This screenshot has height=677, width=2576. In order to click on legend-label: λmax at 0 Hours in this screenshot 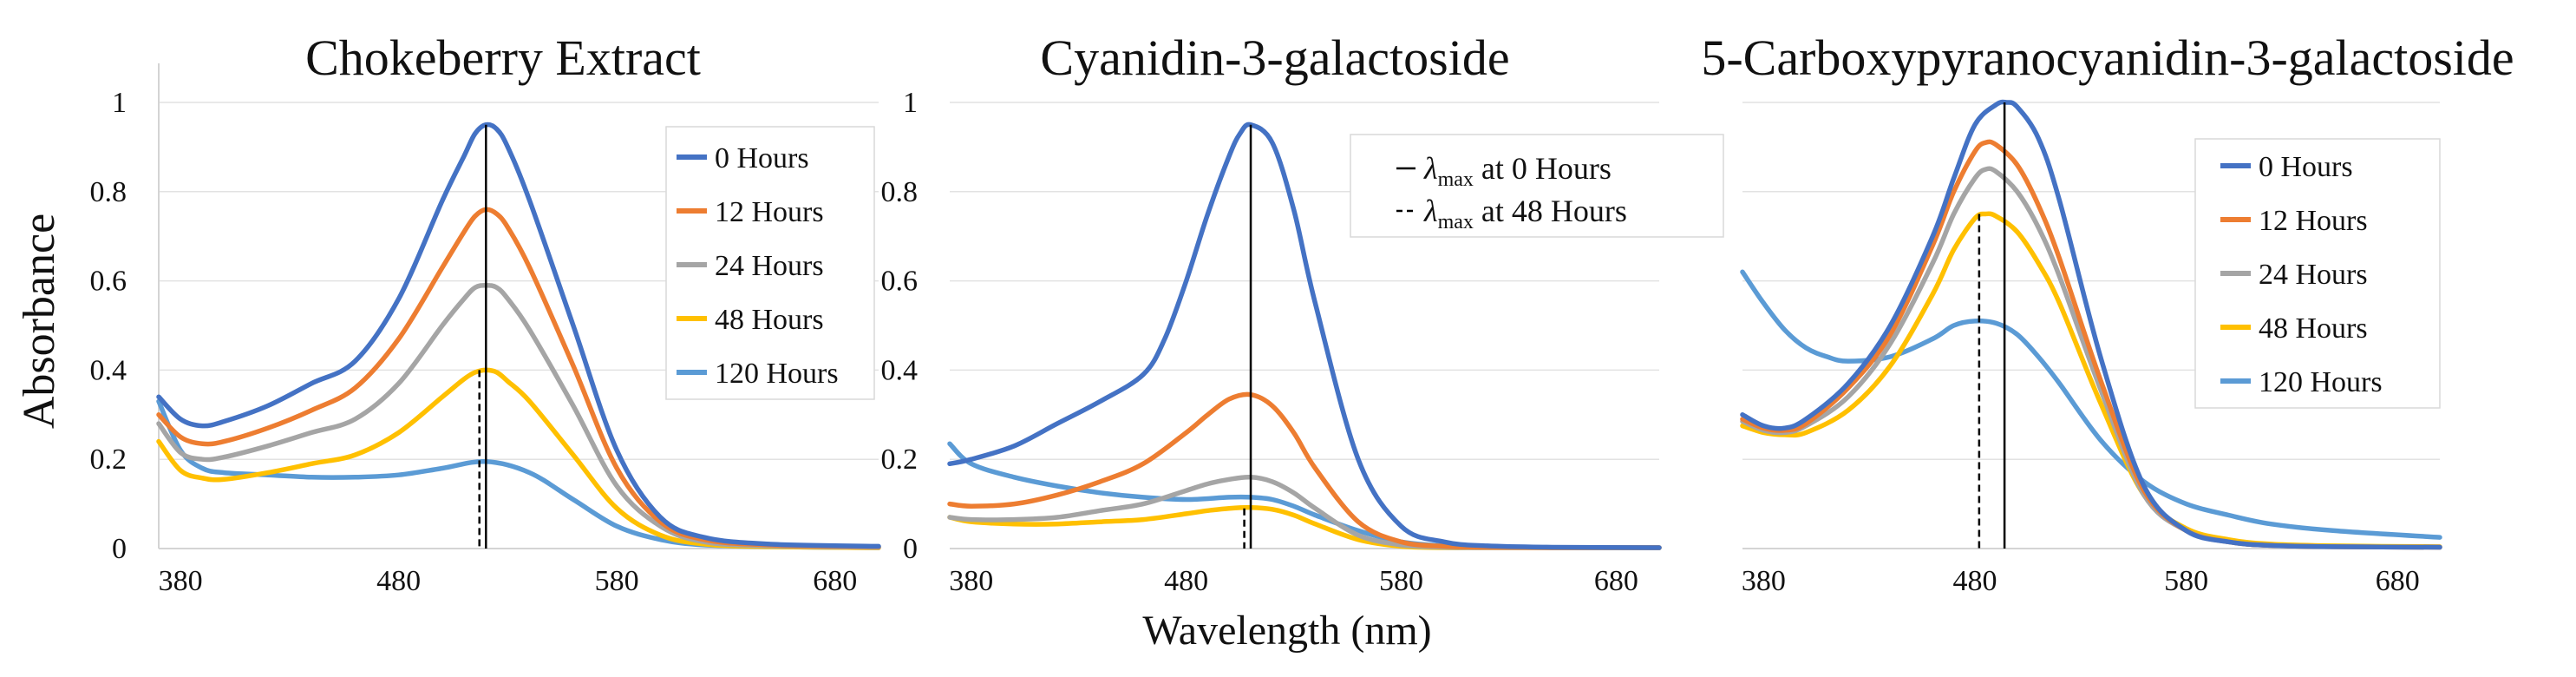, I will do `click(1517, 171)`.